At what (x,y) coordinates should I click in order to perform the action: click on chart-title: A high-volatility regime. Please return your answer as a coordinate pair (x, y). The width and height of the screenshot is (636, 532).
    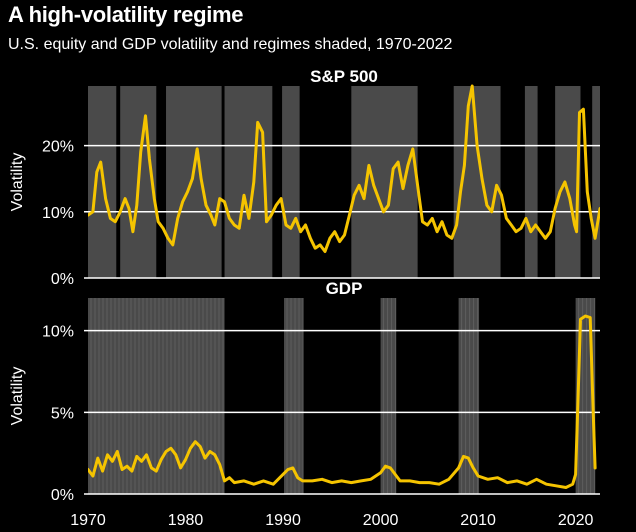
    Looking at the image, I should click on (126, 14).